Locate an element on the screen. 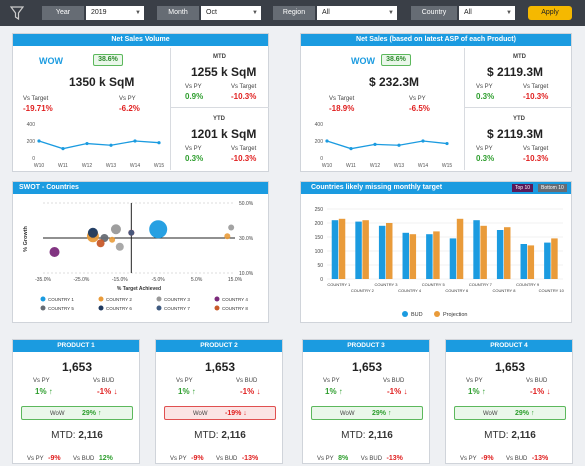 This screenshot has width=585, height=466. top-10-button: Top 10 is located at coordinates (523, 188).